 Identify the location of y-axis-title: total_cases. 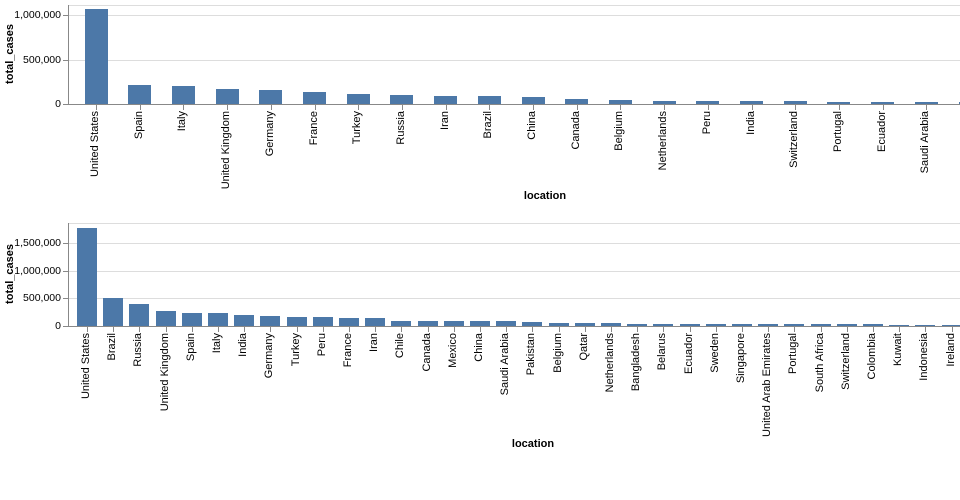
(10, 274).